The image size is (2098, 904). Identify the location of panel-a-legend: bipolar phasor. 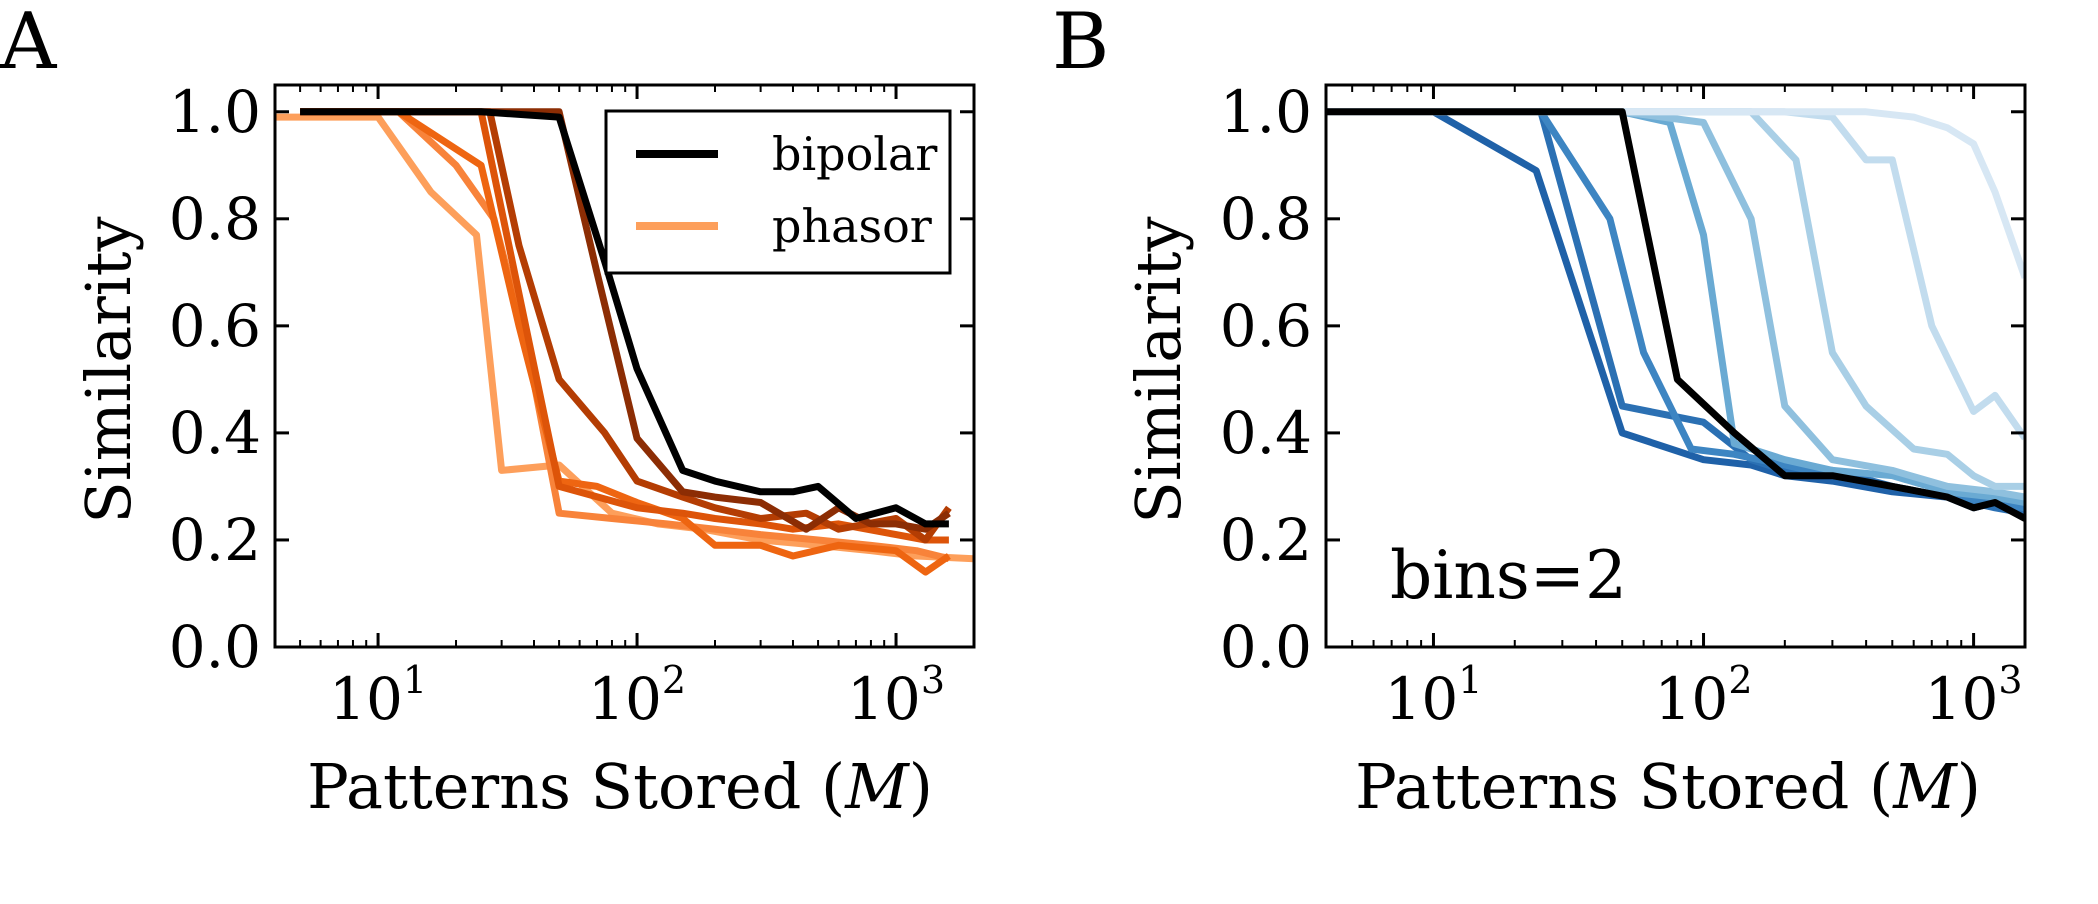
(778, 192).